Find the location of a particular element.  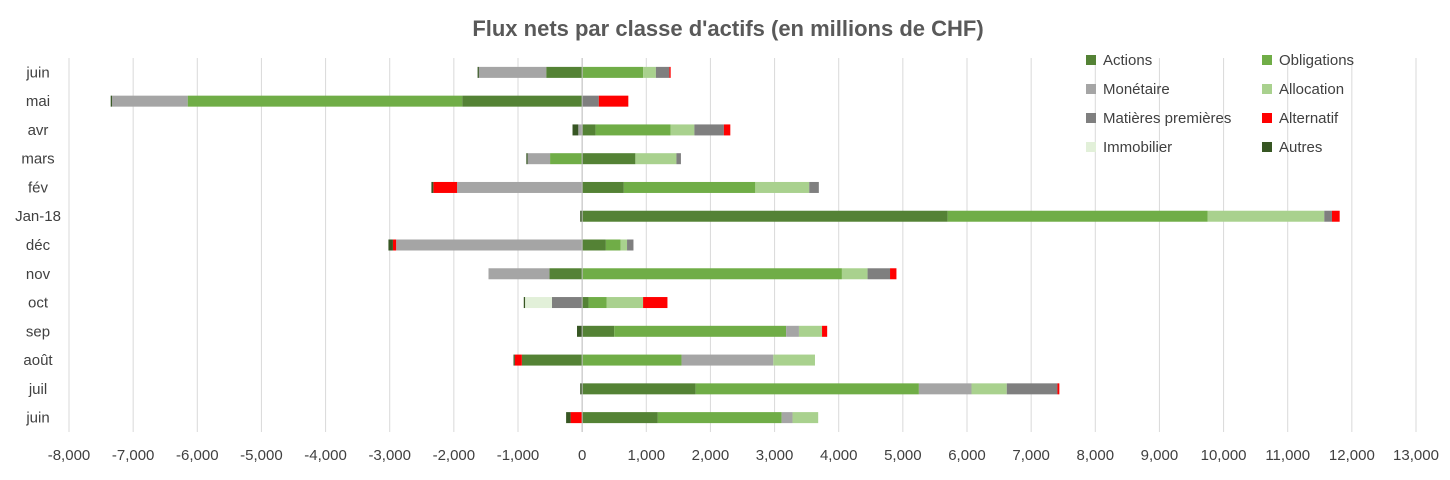

x-tick-label: 9,000 is located at coordinates (1160, 455).